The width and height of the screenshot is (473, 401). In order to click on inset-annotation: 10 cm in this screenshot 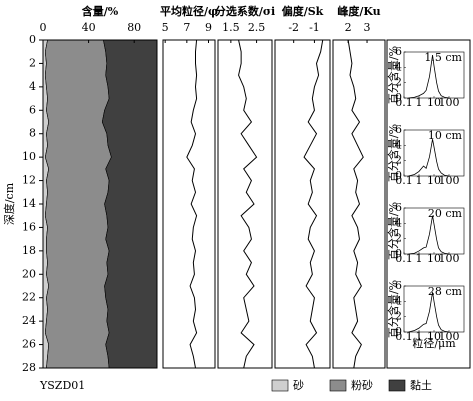, I will do `click(445, 135)`.